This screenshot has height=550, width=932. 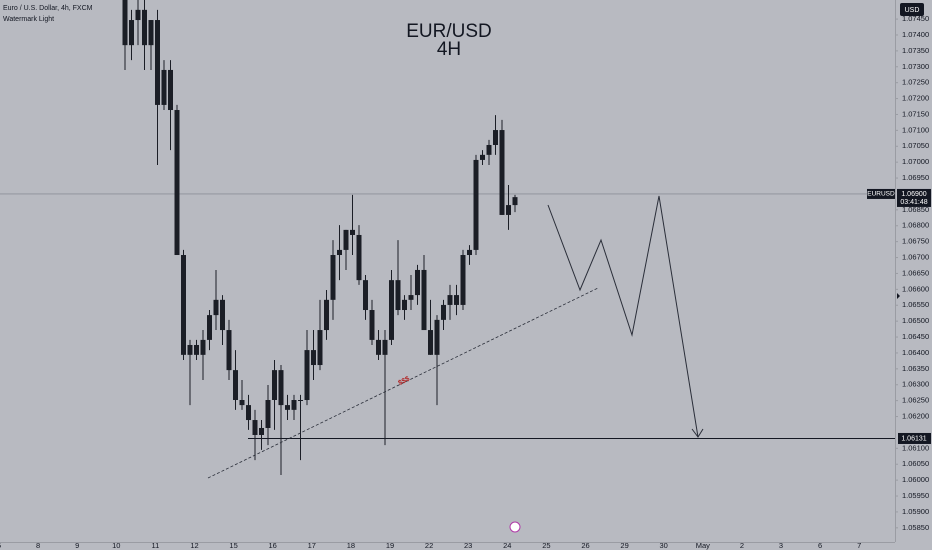 What do you see at coordinates (915, 463) in the screenshot?
I see `y-tick-label: 1.06050` at bounding box center [915, 463].